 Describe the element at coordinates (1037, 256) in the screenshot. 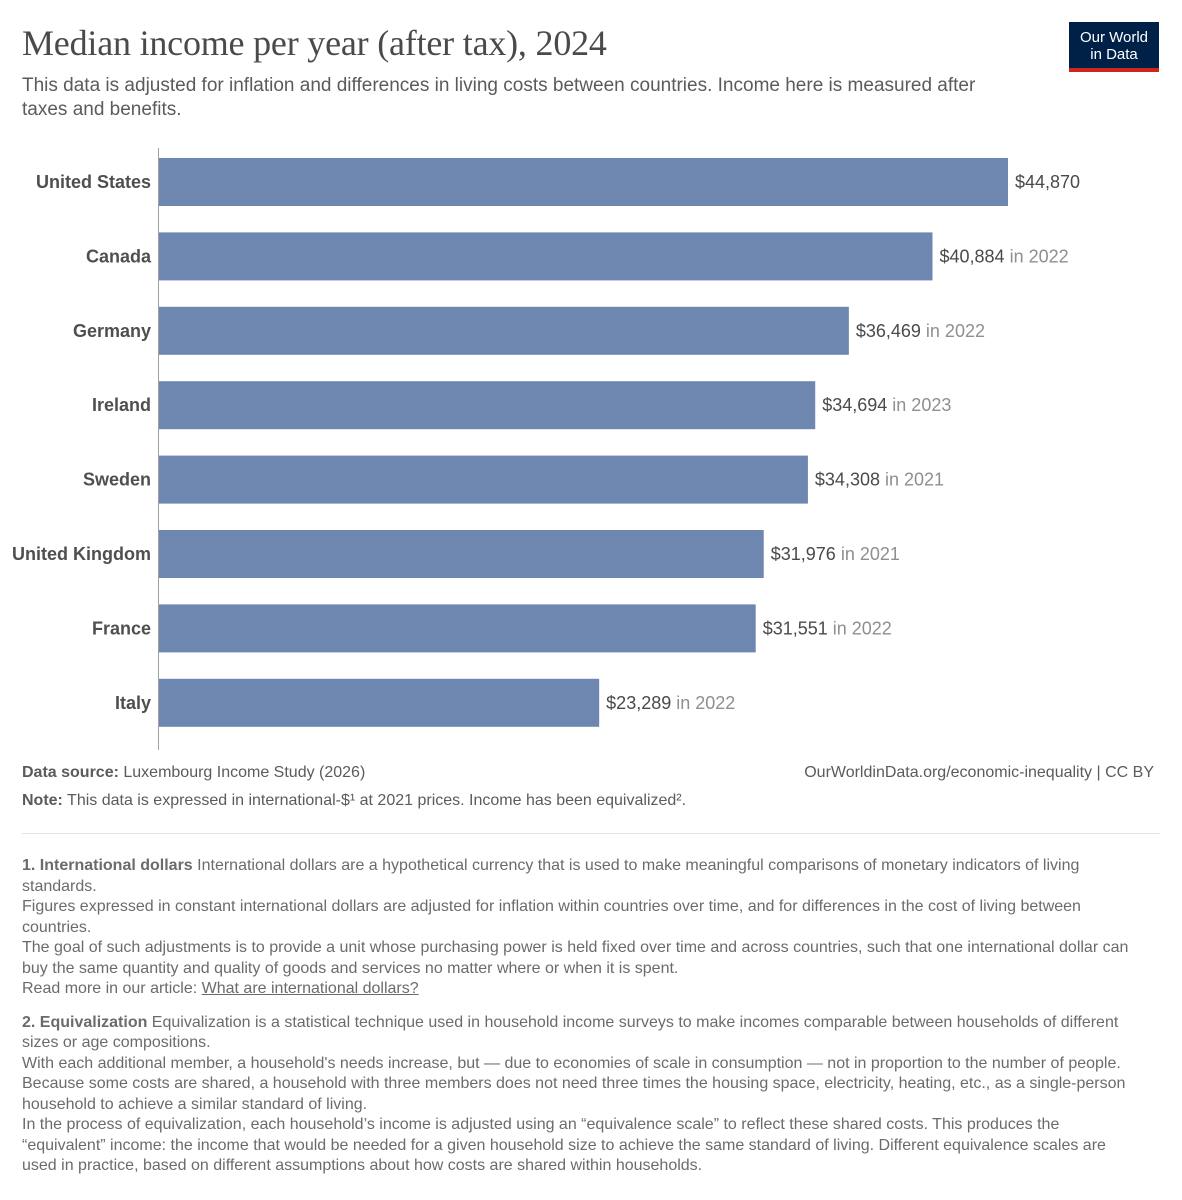

I see `year-label-canada: in 2022` at that location.